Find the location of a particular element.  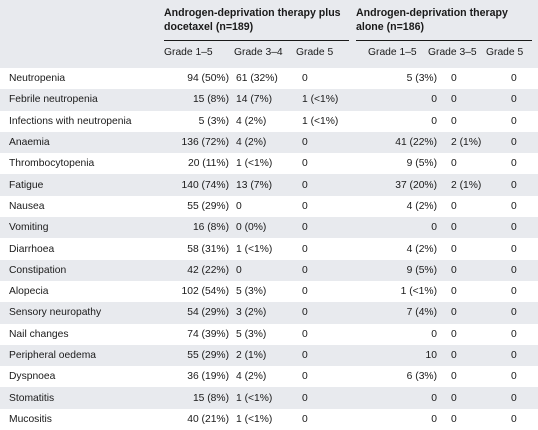

row-label: Neutropenia is located at coordinates (37, 79).